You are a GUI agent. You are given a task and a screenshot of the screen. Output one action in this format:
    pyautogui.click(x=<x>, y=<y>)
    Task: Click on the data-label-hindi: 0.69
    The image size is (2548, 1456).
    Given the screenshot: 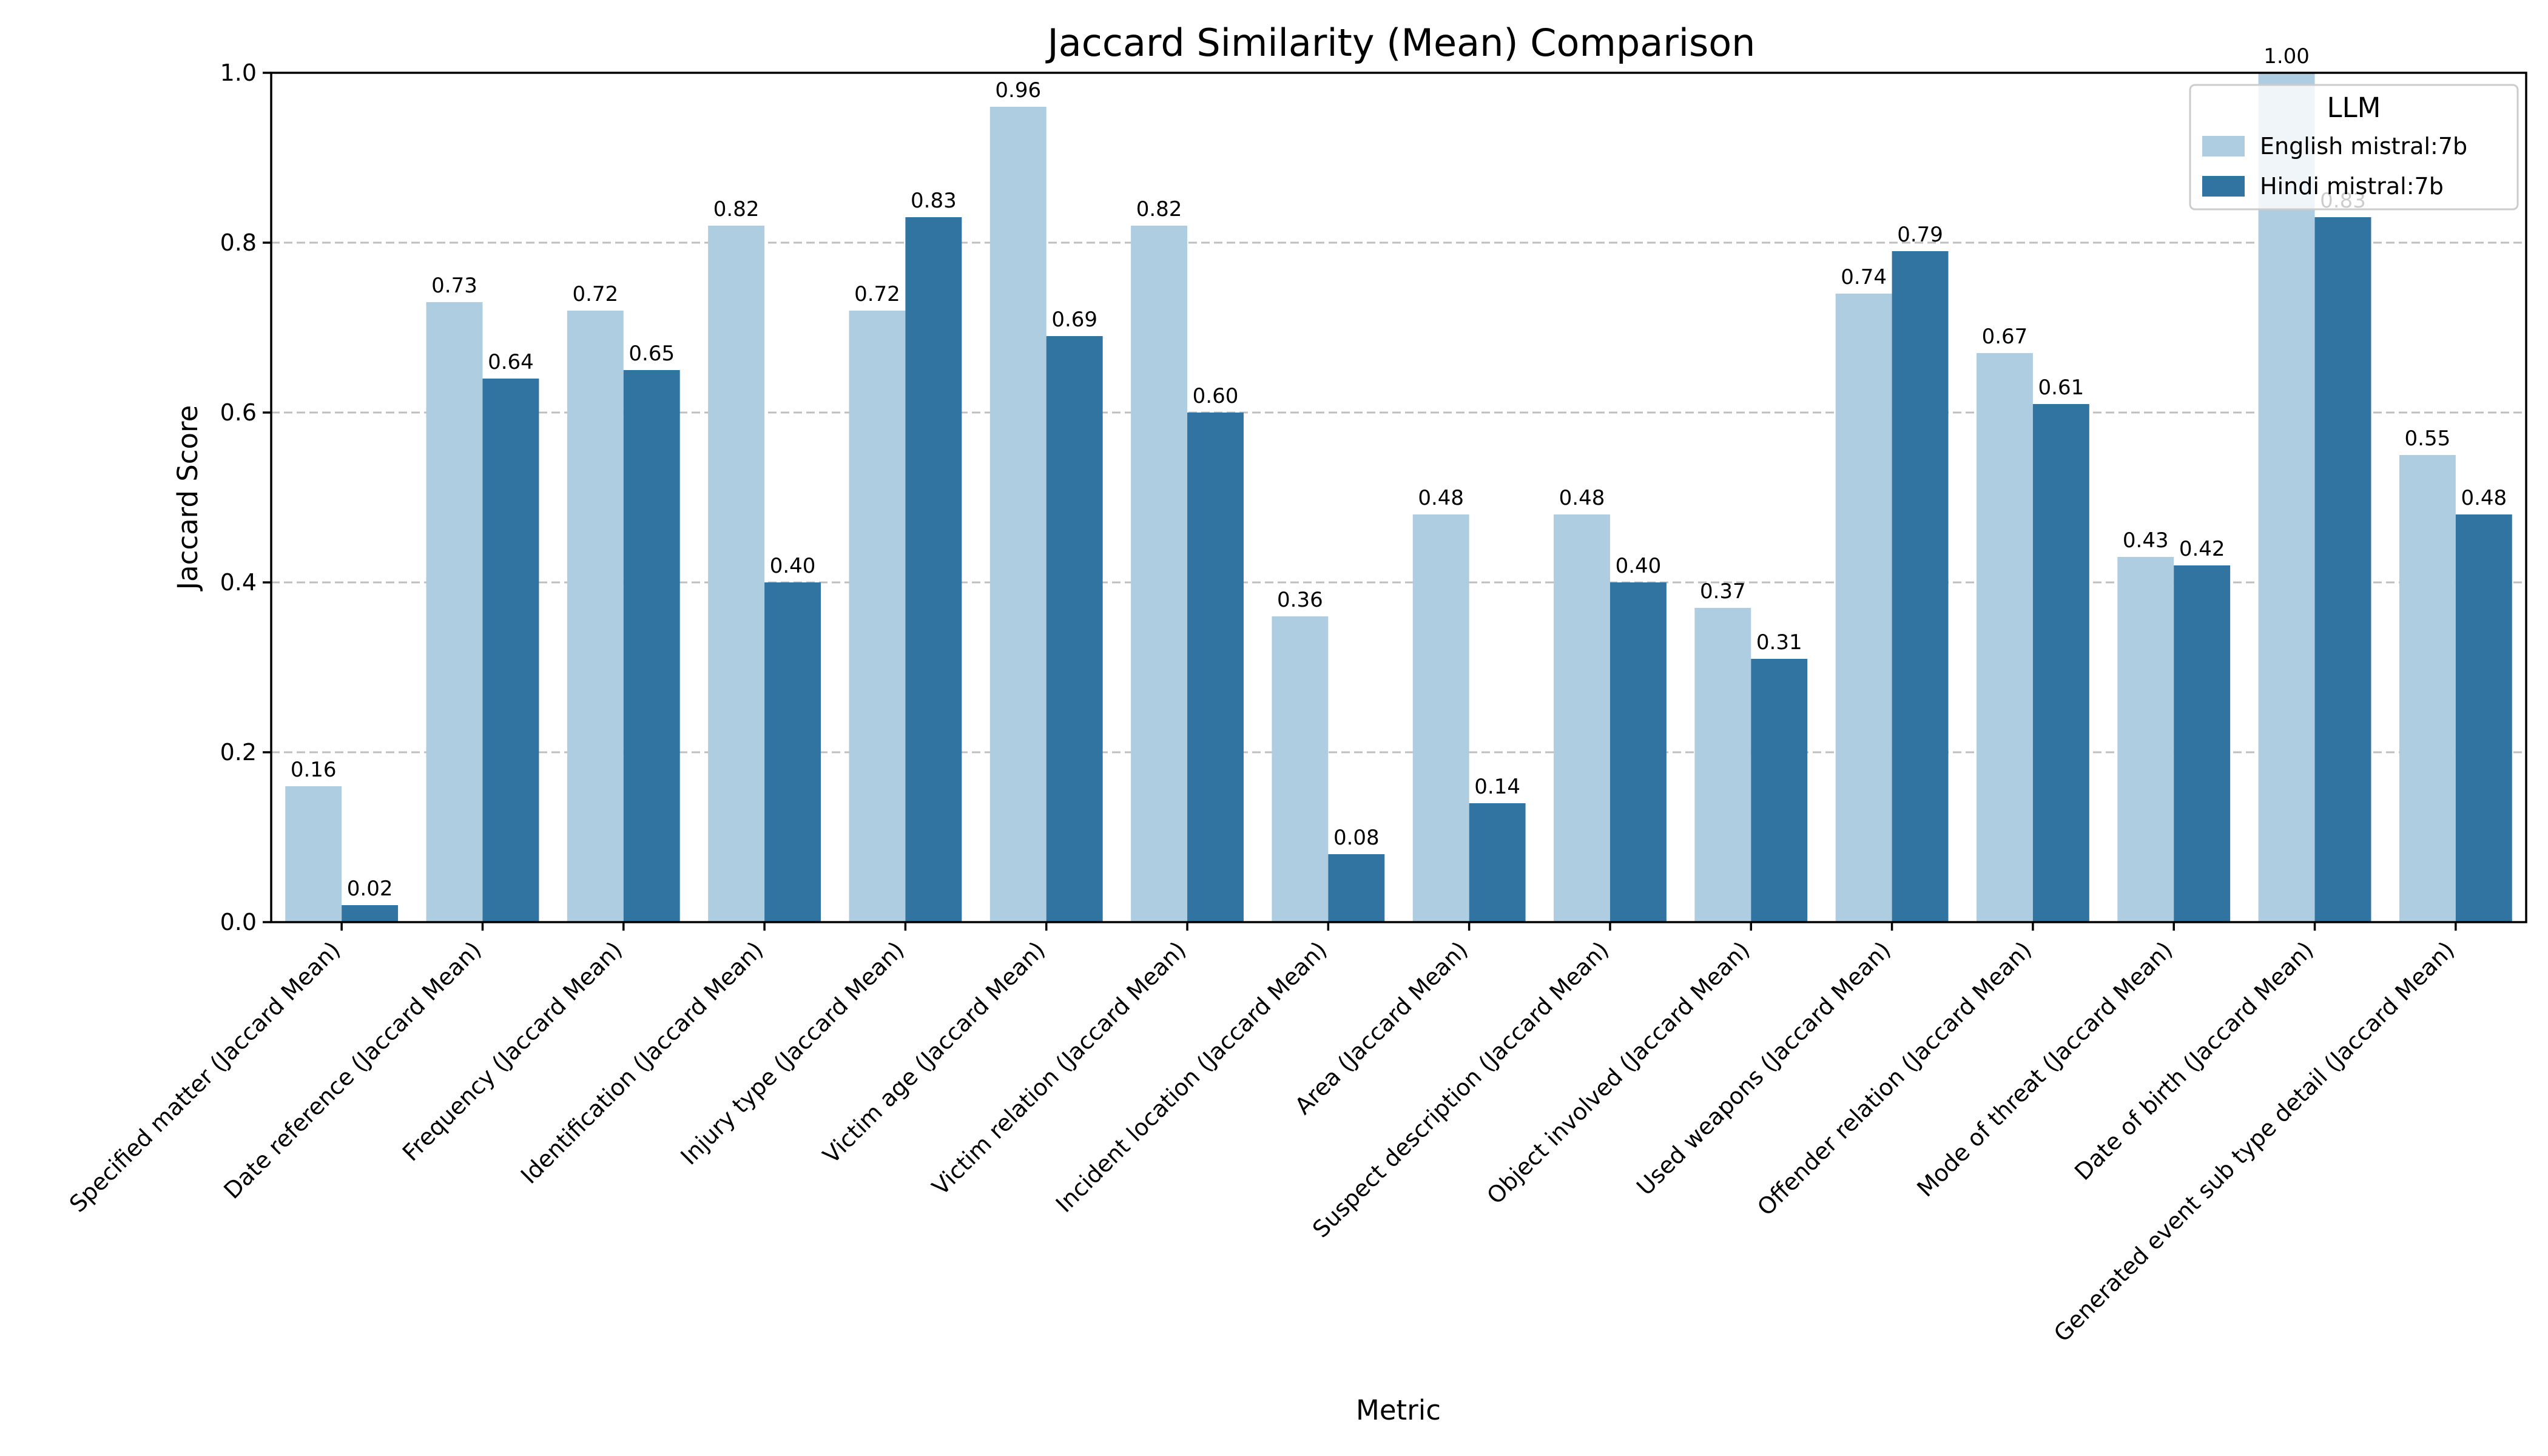 What is the action you would take?
    pyautogui.click(x=1074, y=320)
    